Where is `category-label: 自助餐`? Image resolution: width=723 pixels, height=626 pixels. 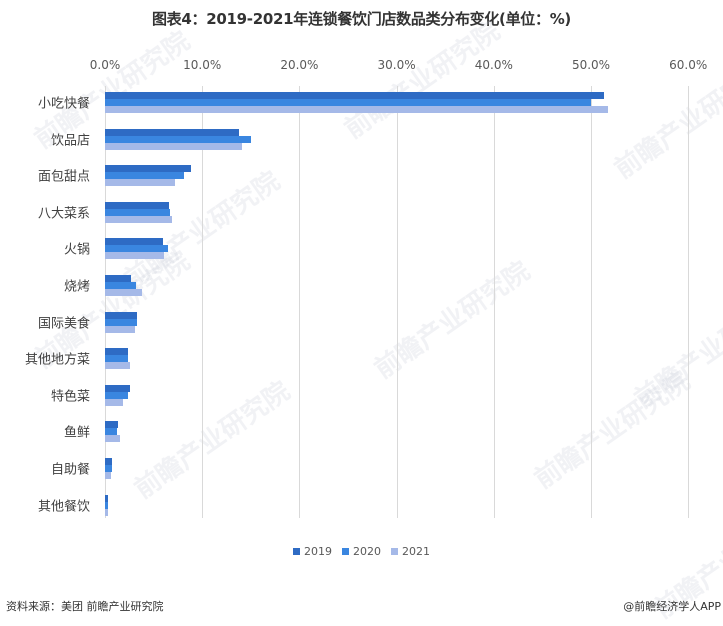 category-label: 自助餐 is located at coordinates (70, 470).